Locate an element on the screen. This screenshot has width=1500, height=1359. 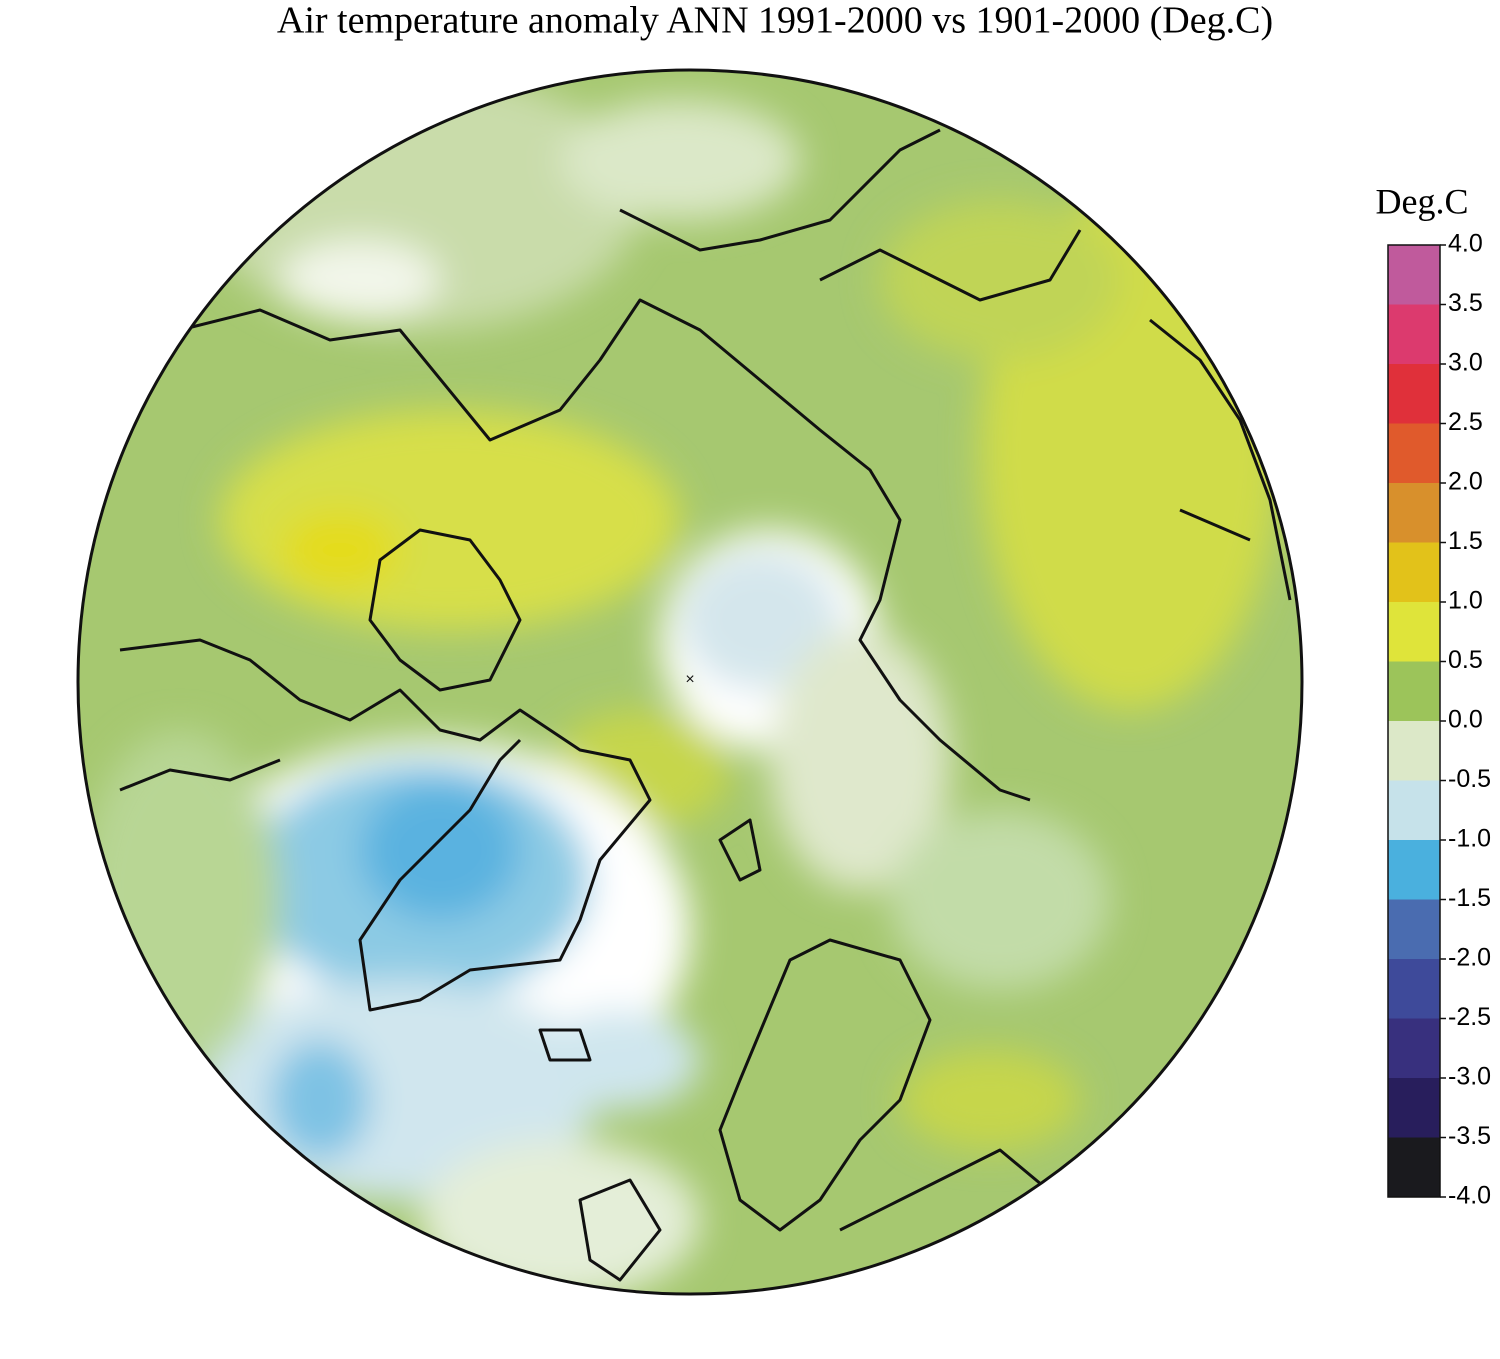
colorbar-tick-label: -3.5 is located at coordinates (1469, 1136).